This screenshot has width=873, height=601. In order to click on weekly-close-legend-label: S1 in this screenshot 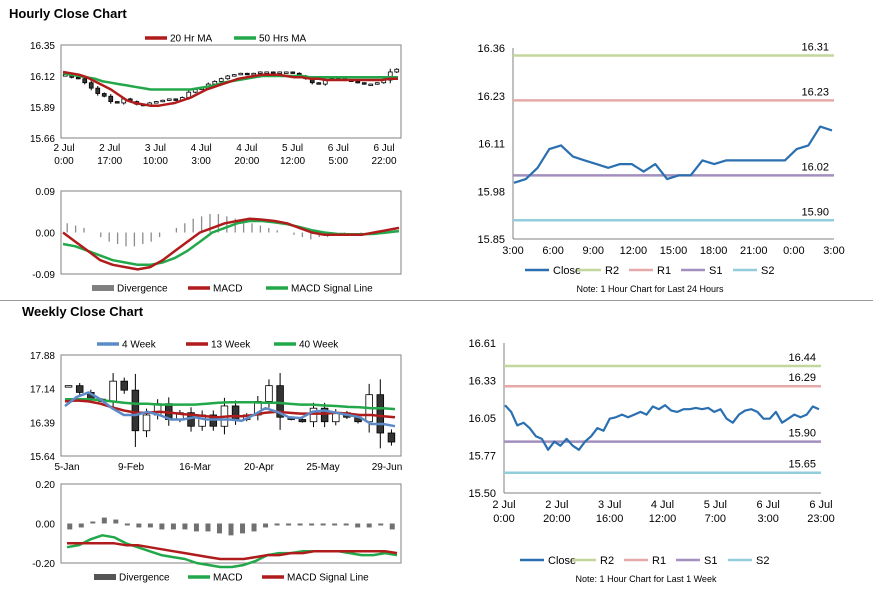, I will do `click(710, 561)`.